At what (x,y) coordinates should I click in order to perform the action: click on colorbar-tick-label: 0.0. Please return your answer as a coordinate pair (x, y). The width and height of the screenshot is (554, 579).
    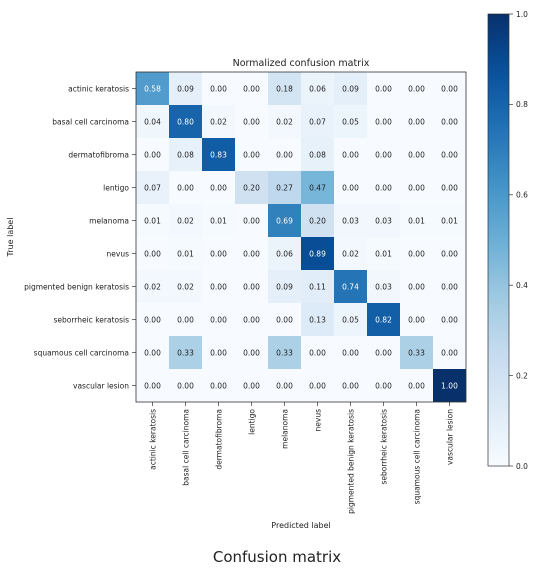
    Looking at the image, I should click on (522, 466).